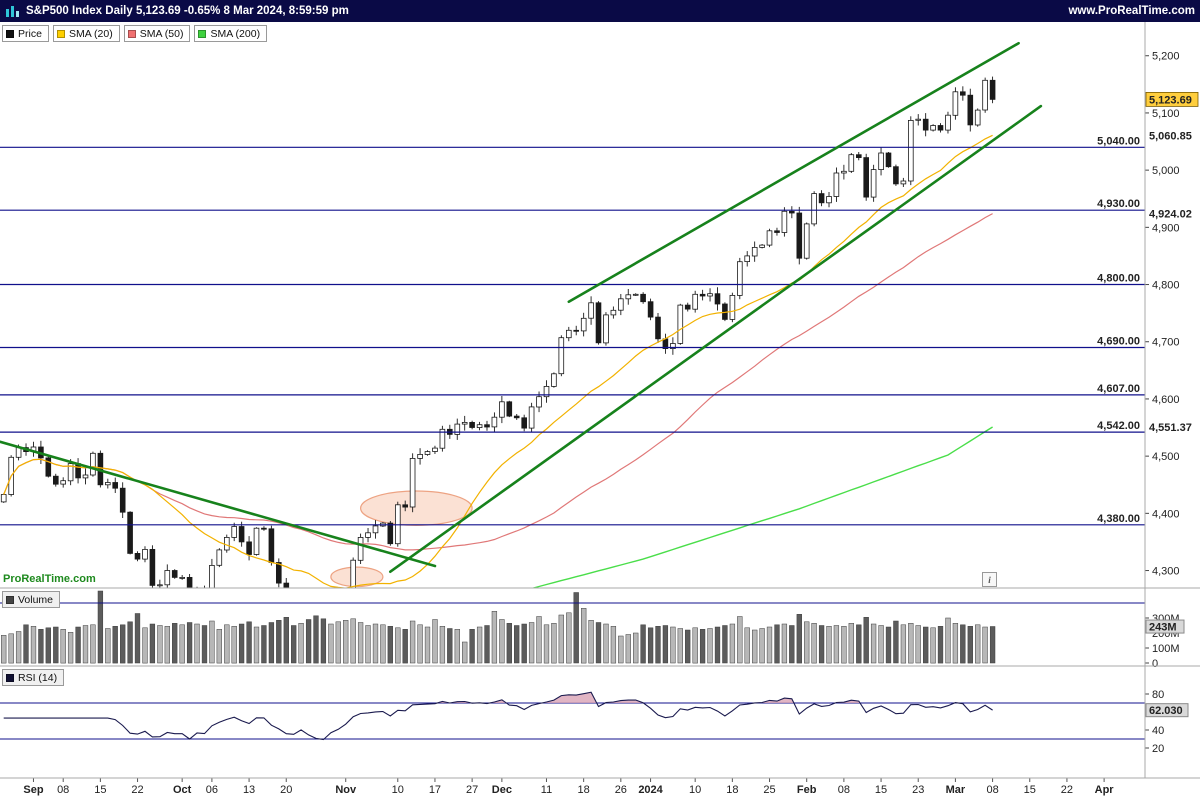  What do you see at coordinates (918, 790) in the screenshot?
I see `svg-text: 23` at bounding box center [918, 790].